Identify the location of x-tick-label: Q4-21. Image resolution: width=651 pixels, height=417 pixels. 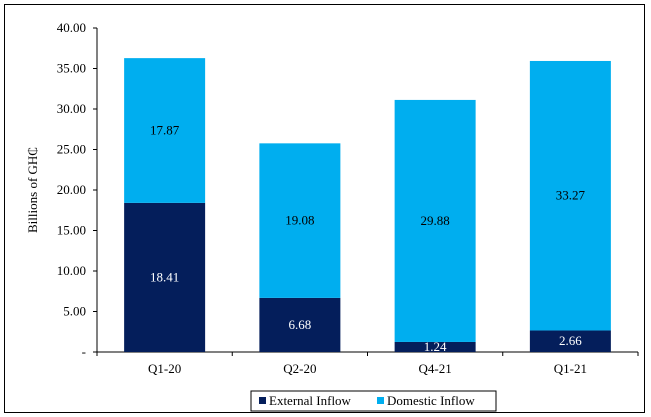
(435, 368).